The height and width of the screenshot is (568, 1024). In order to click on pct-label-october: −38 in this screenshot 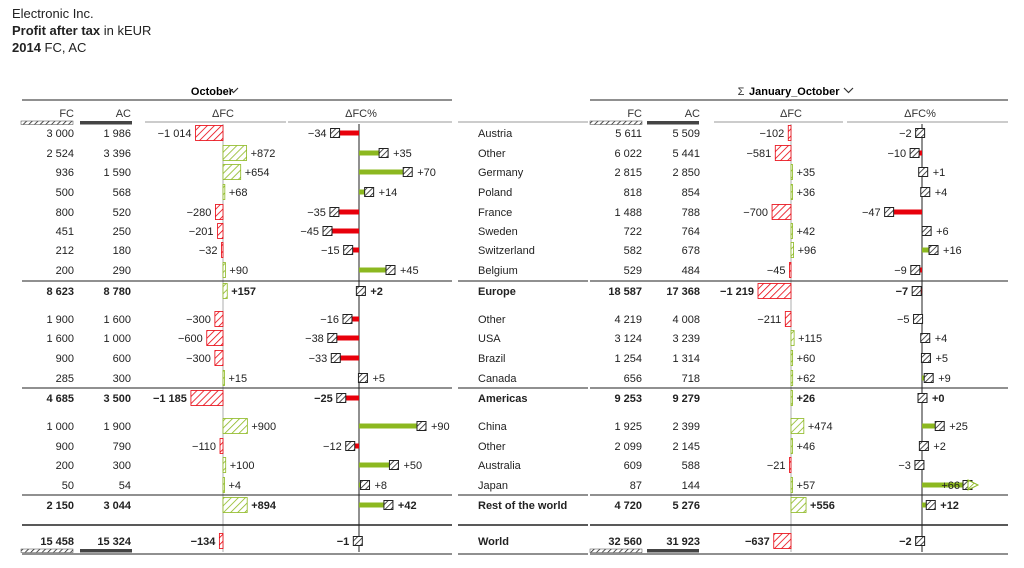, I will do `click(314, 339)`.